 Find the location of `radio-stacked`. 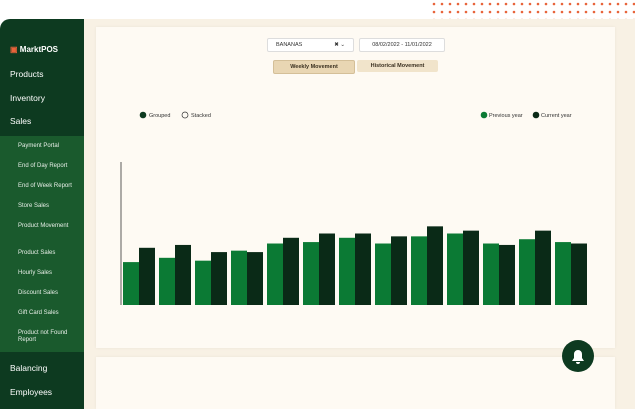

radio-stacked is located at coordinates (185, 115).